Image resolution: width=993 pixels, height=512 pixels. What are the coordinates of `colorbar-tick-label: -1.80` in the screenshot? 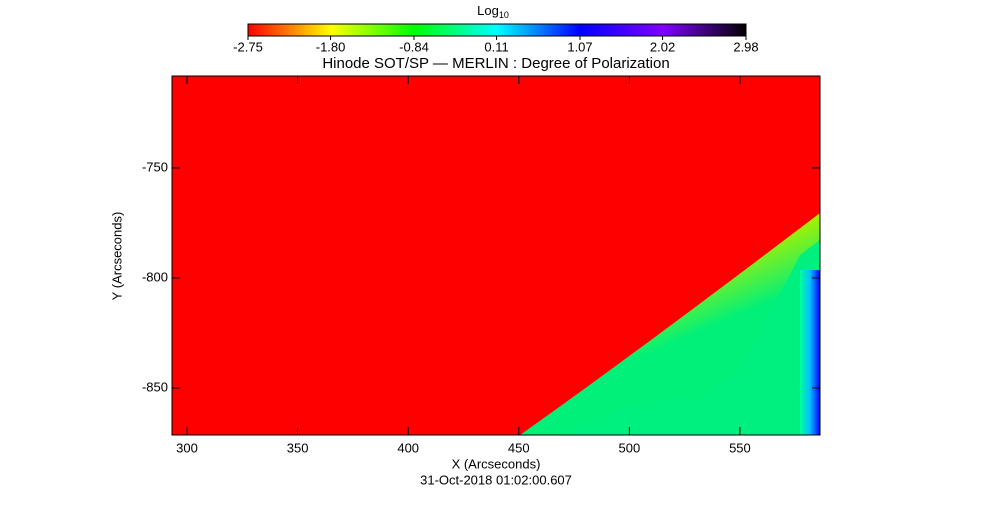 It's located at (331, 46).